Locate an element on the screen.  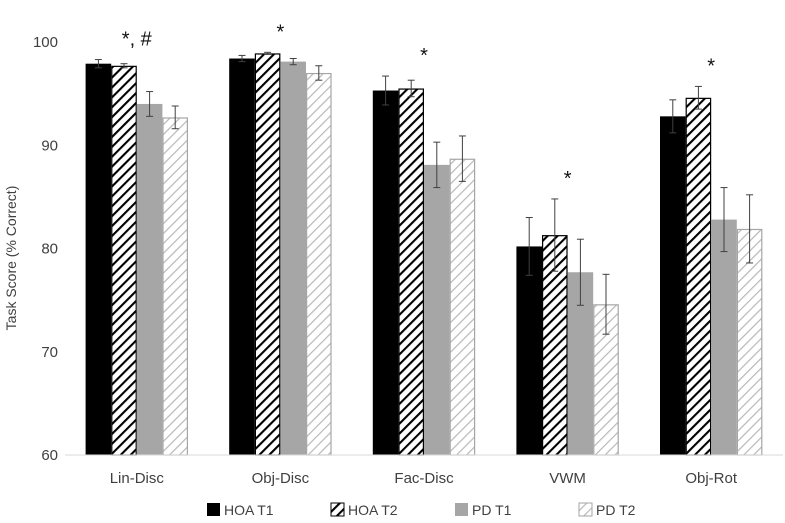
error-bar-pd-t1-obj-disc is located at coordinates (293, 62).